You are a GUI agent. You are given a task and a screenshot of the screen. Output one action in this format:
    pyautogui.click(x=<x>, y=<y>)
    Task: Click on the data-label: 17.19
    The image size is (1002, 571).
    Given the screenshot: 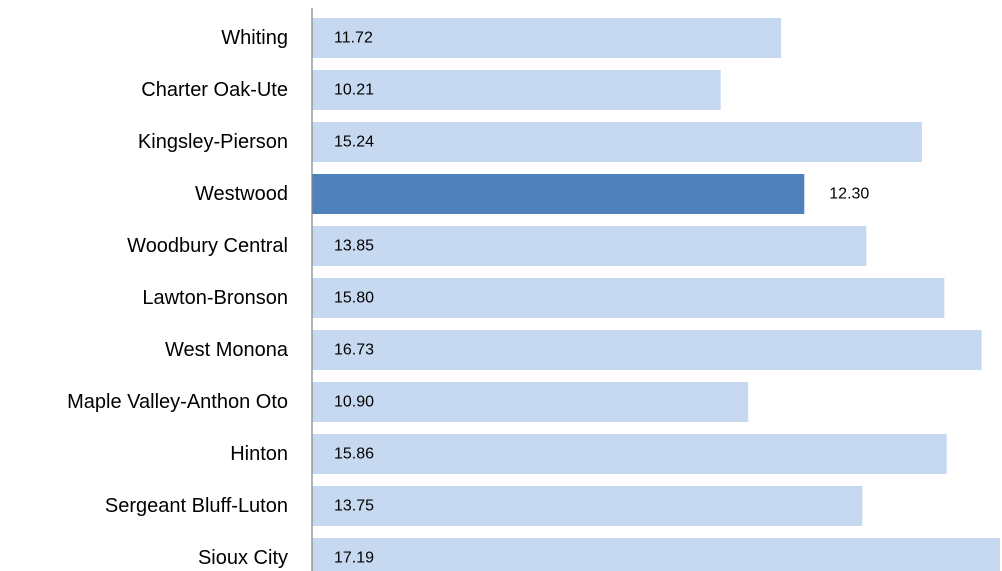 What is the action you would take?
    pyautogui.click(x=354, y=558)
    